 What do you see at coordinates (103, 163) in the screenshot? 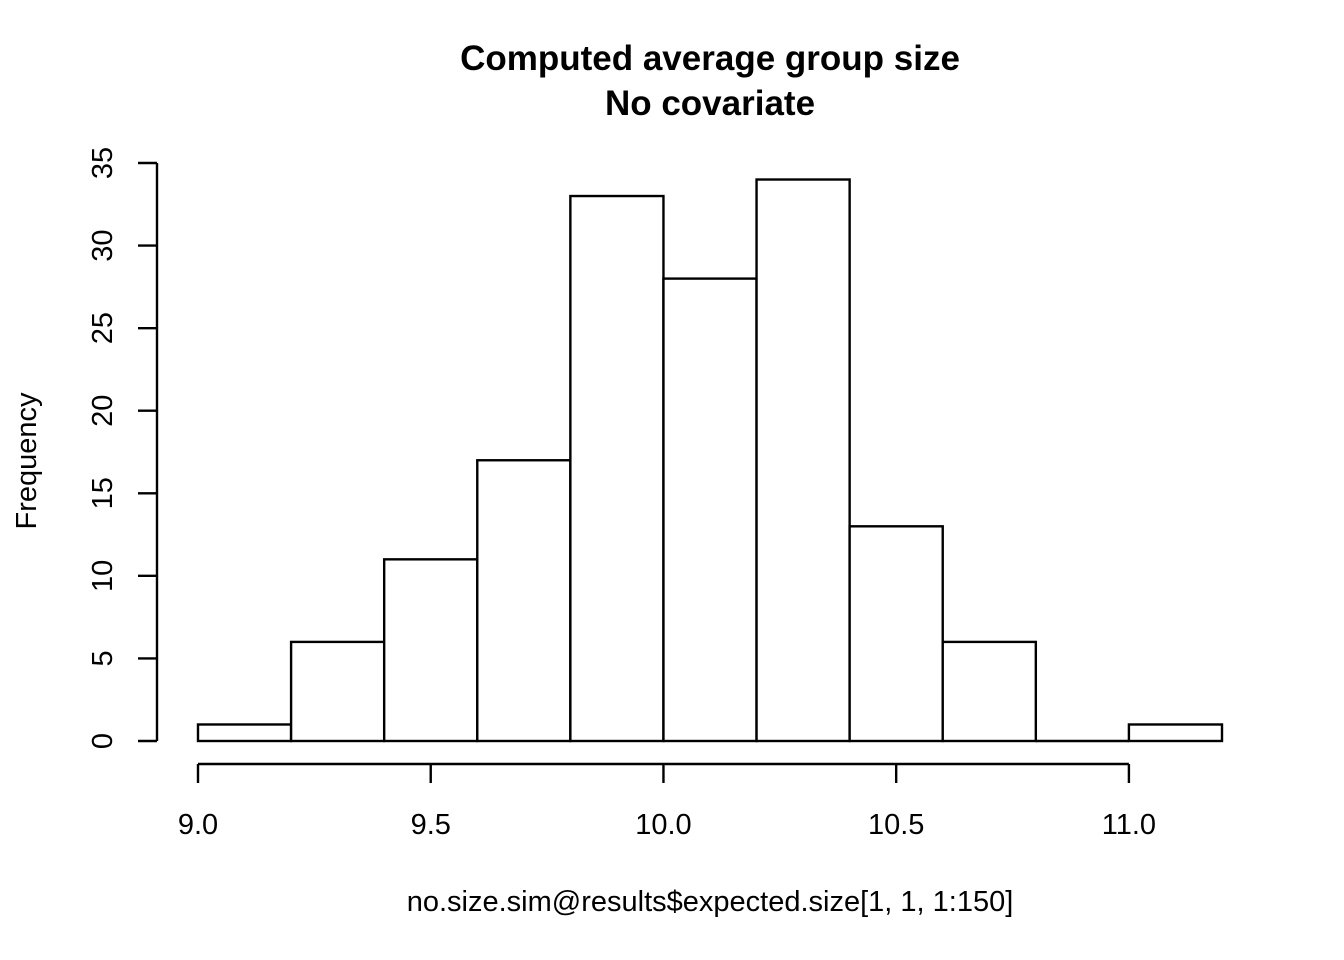
I see `y-tick-label: 35` at bounding box center [103, 163].